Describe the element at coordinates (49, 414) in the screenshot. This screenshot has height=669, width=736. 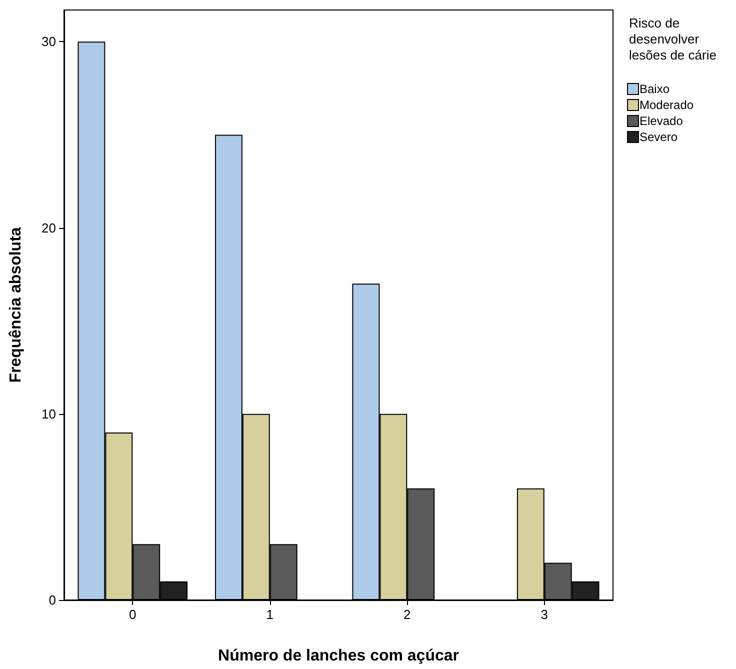
I see `y-tick-label: 10` at that location.